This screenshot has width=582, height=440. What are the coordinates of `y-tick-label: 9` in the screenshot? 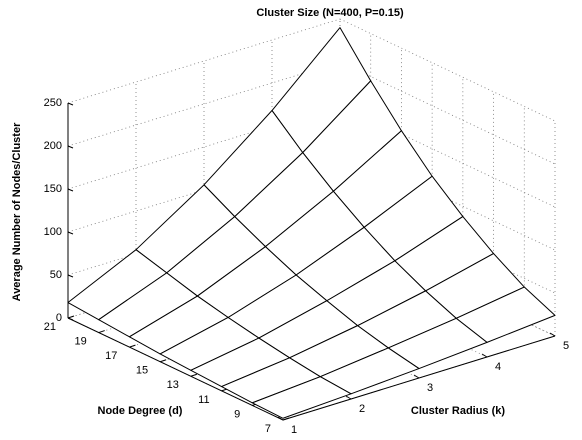 It's located at (237, 414).